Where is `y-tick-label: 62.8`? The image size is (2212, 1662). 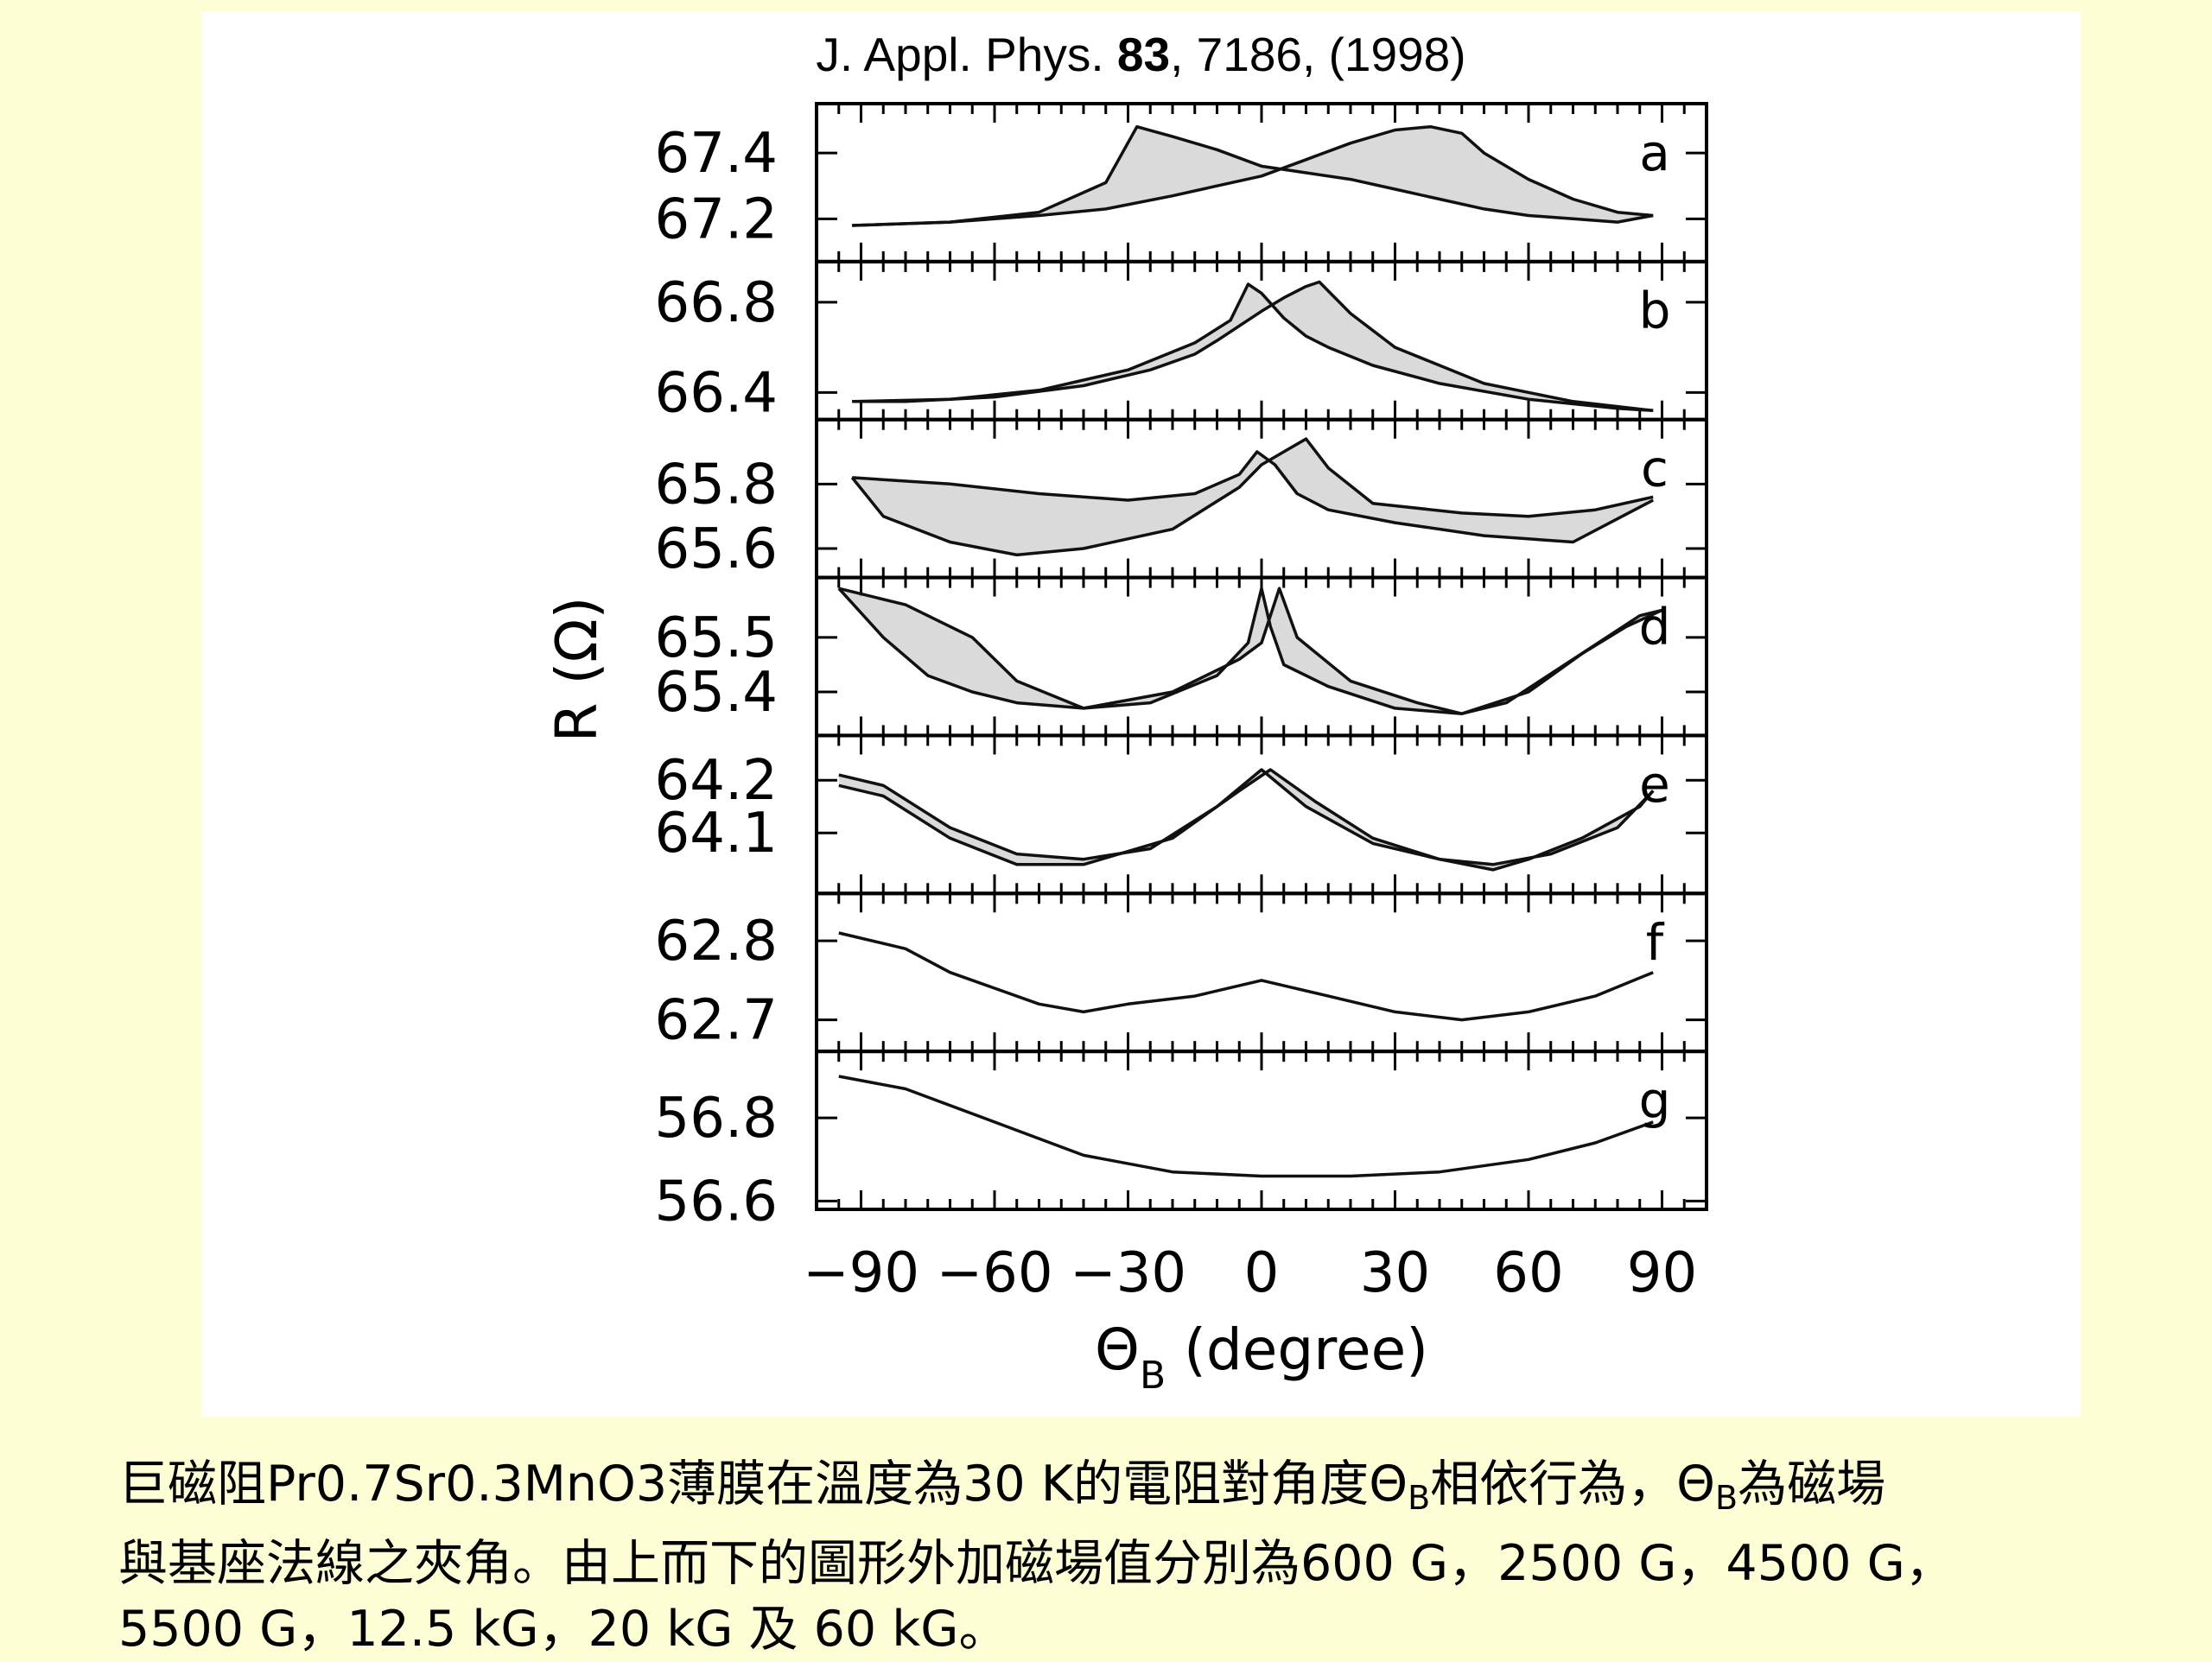
y-tick-label: 62.8 is located at coordinates (717, 942).